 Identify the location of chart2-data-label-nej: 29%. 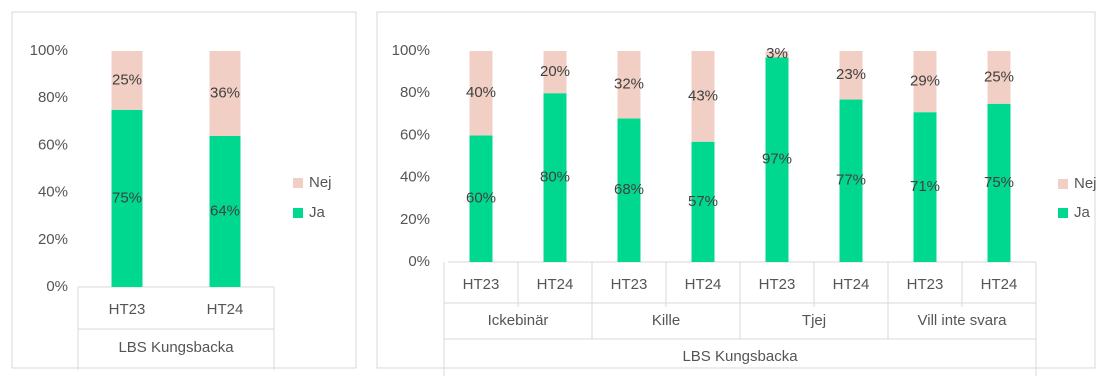
(925, 81).